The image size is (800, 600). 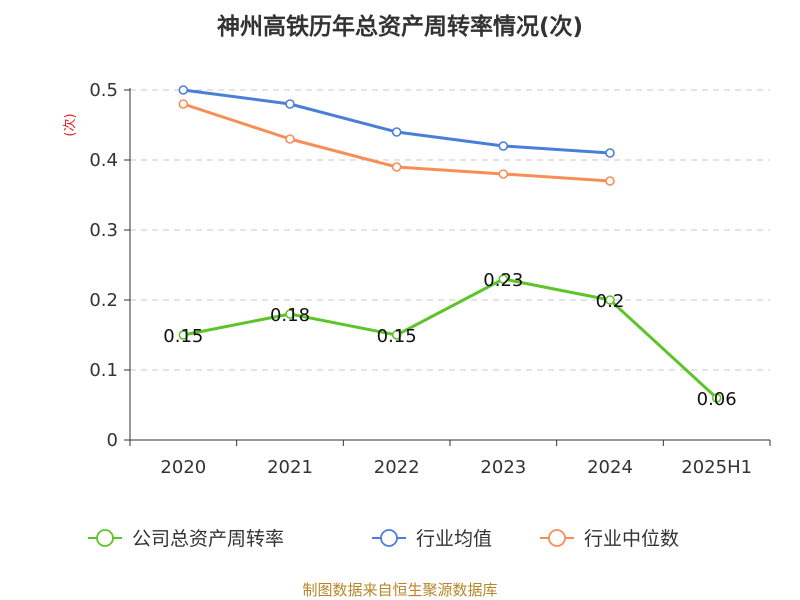 What do you see at coordinates (610, 467) in the screenshot?
I see `x-tick-label: 2024` at bounding box center [610, 467].